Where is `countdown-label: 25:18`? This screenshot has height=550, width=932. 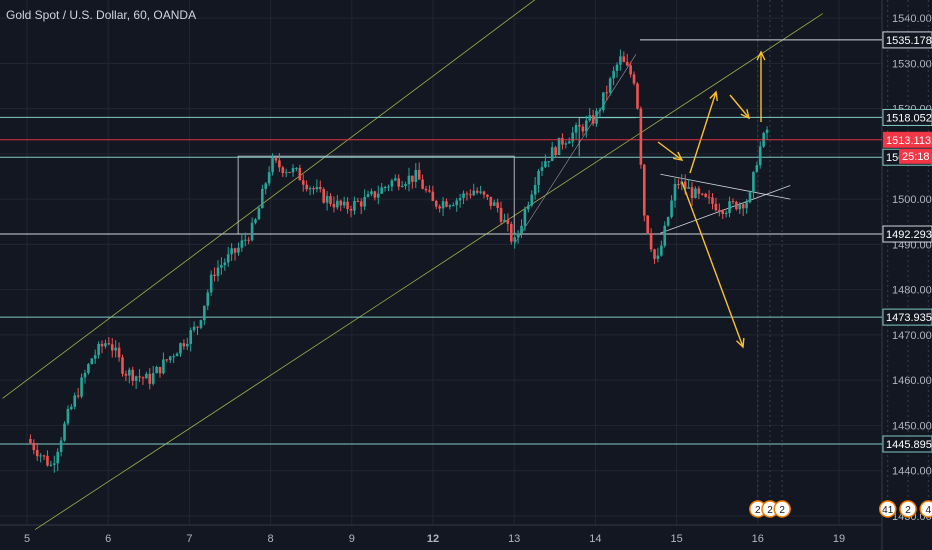 countdown-label: 25:18 is located at coordinates (916, 157).